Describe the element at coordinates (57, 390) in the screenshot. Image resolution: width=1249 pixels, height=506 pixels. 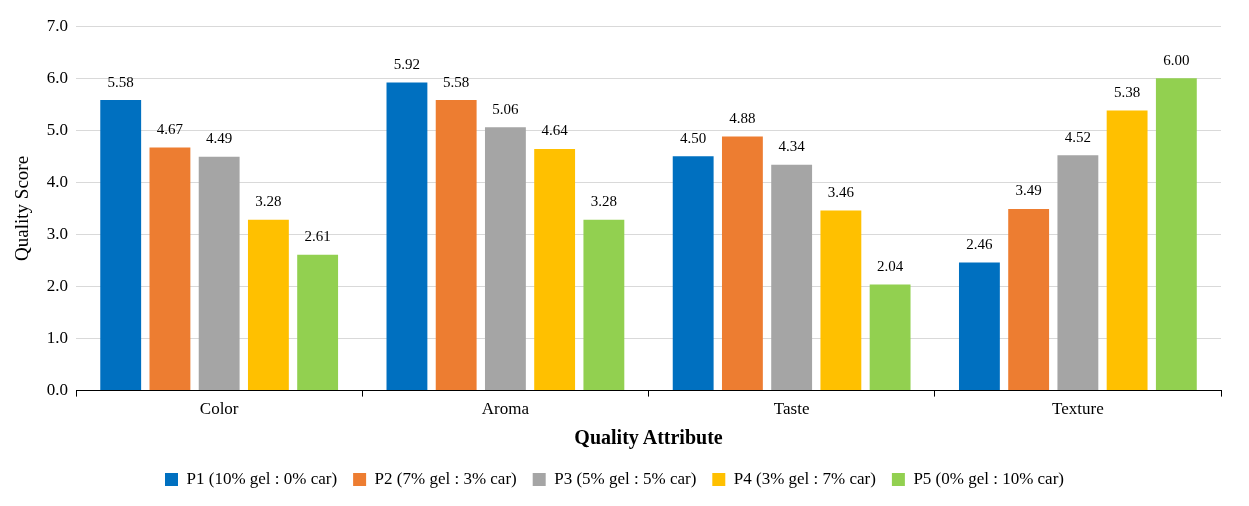
I see `y-tick-label: 0.0` at that location.